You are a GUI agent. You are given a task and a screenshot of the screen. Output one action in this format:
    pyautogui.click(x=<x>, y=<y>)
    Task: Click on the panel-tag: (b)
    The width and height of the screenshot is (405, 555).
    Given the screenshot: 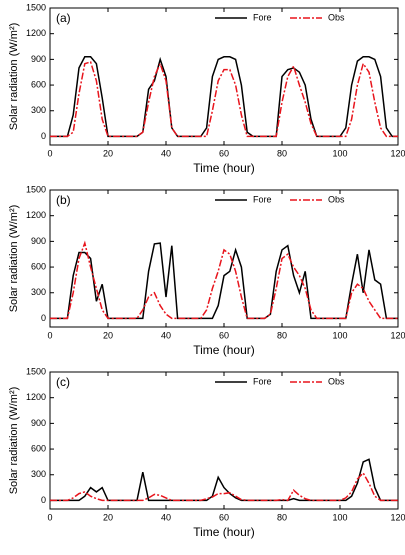 What is the action you would take?
    pyautogui.click(x=63, y=200)
    